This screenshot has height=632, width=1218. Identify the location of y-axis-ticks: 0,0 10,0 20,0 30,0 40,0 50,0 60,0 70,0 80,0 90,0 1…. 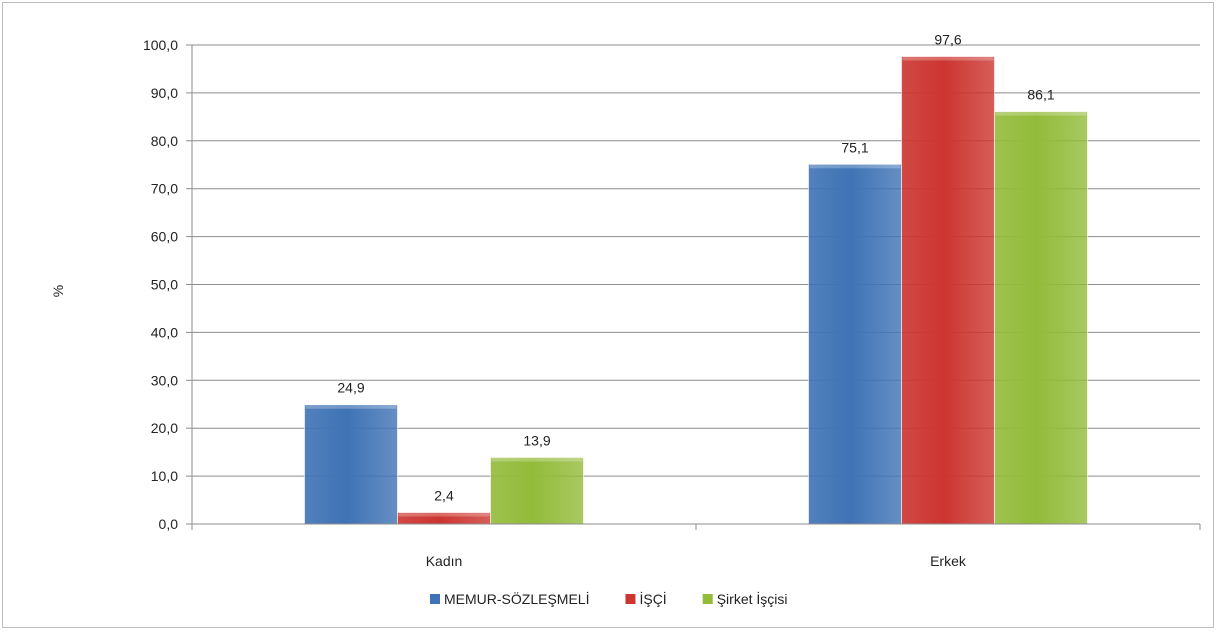
(168, 284).